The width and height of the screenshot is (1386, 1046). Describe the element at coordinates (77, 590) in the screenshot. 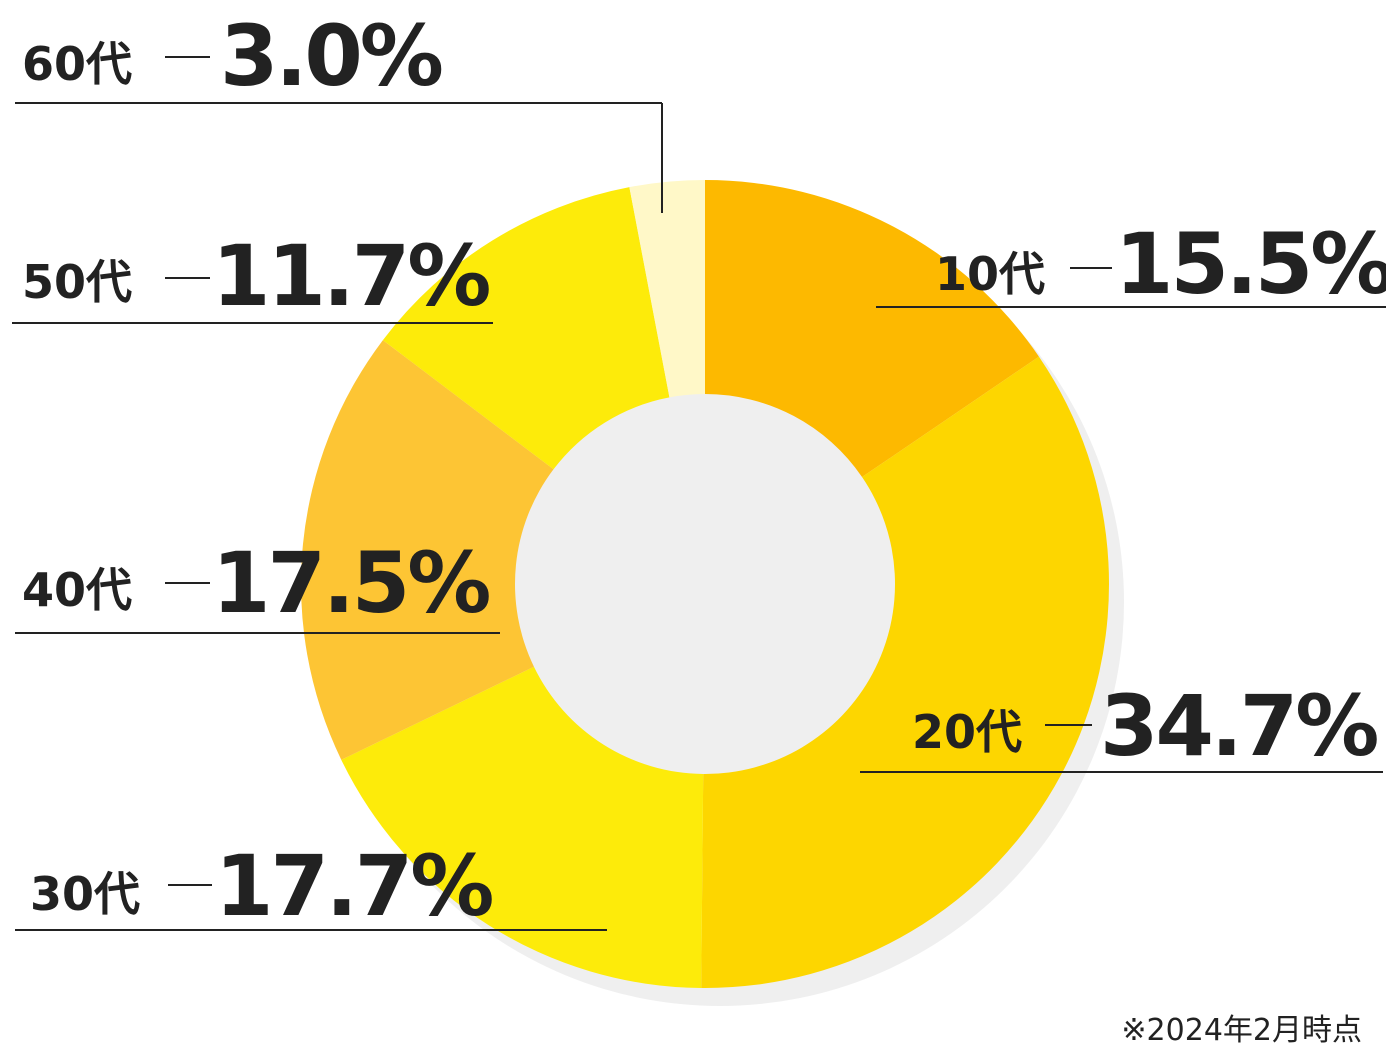

I see `category-label: 40代` at that location.